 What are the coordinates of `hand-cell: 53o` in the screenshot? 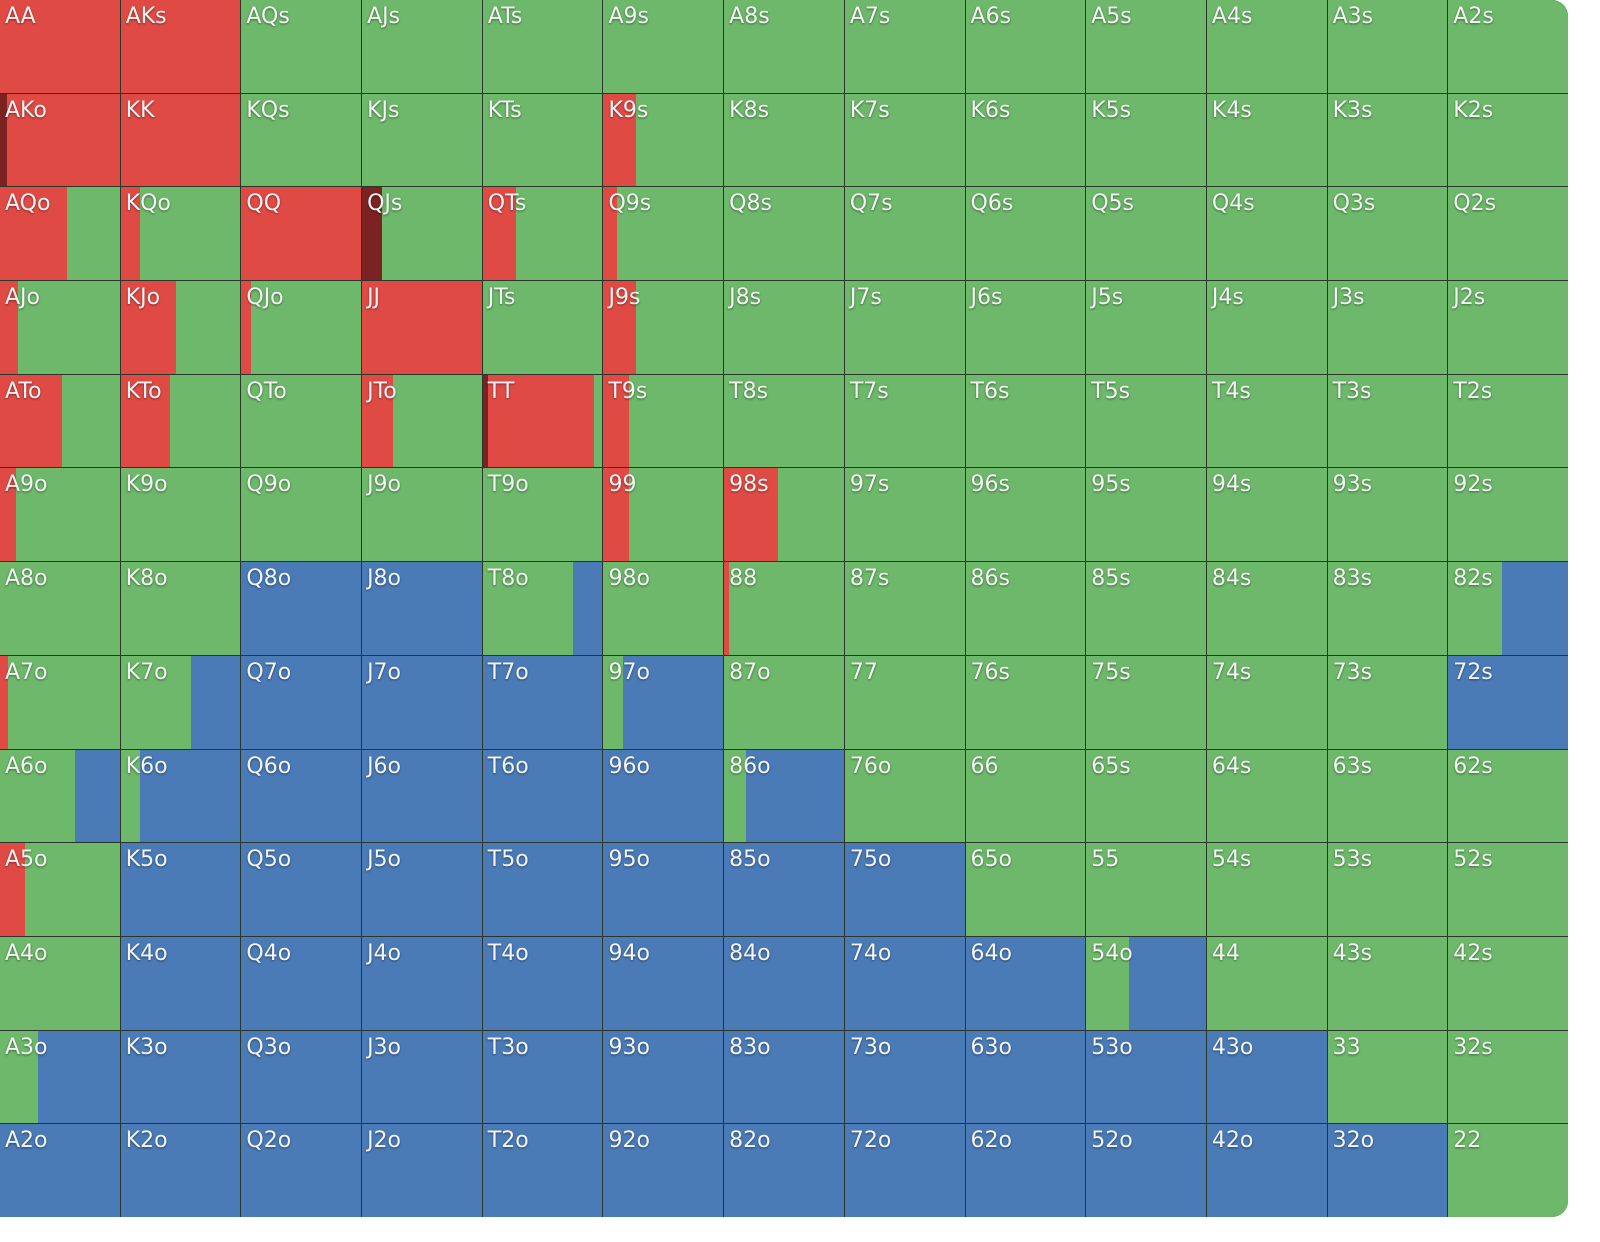 It's located at (1146, 1077).